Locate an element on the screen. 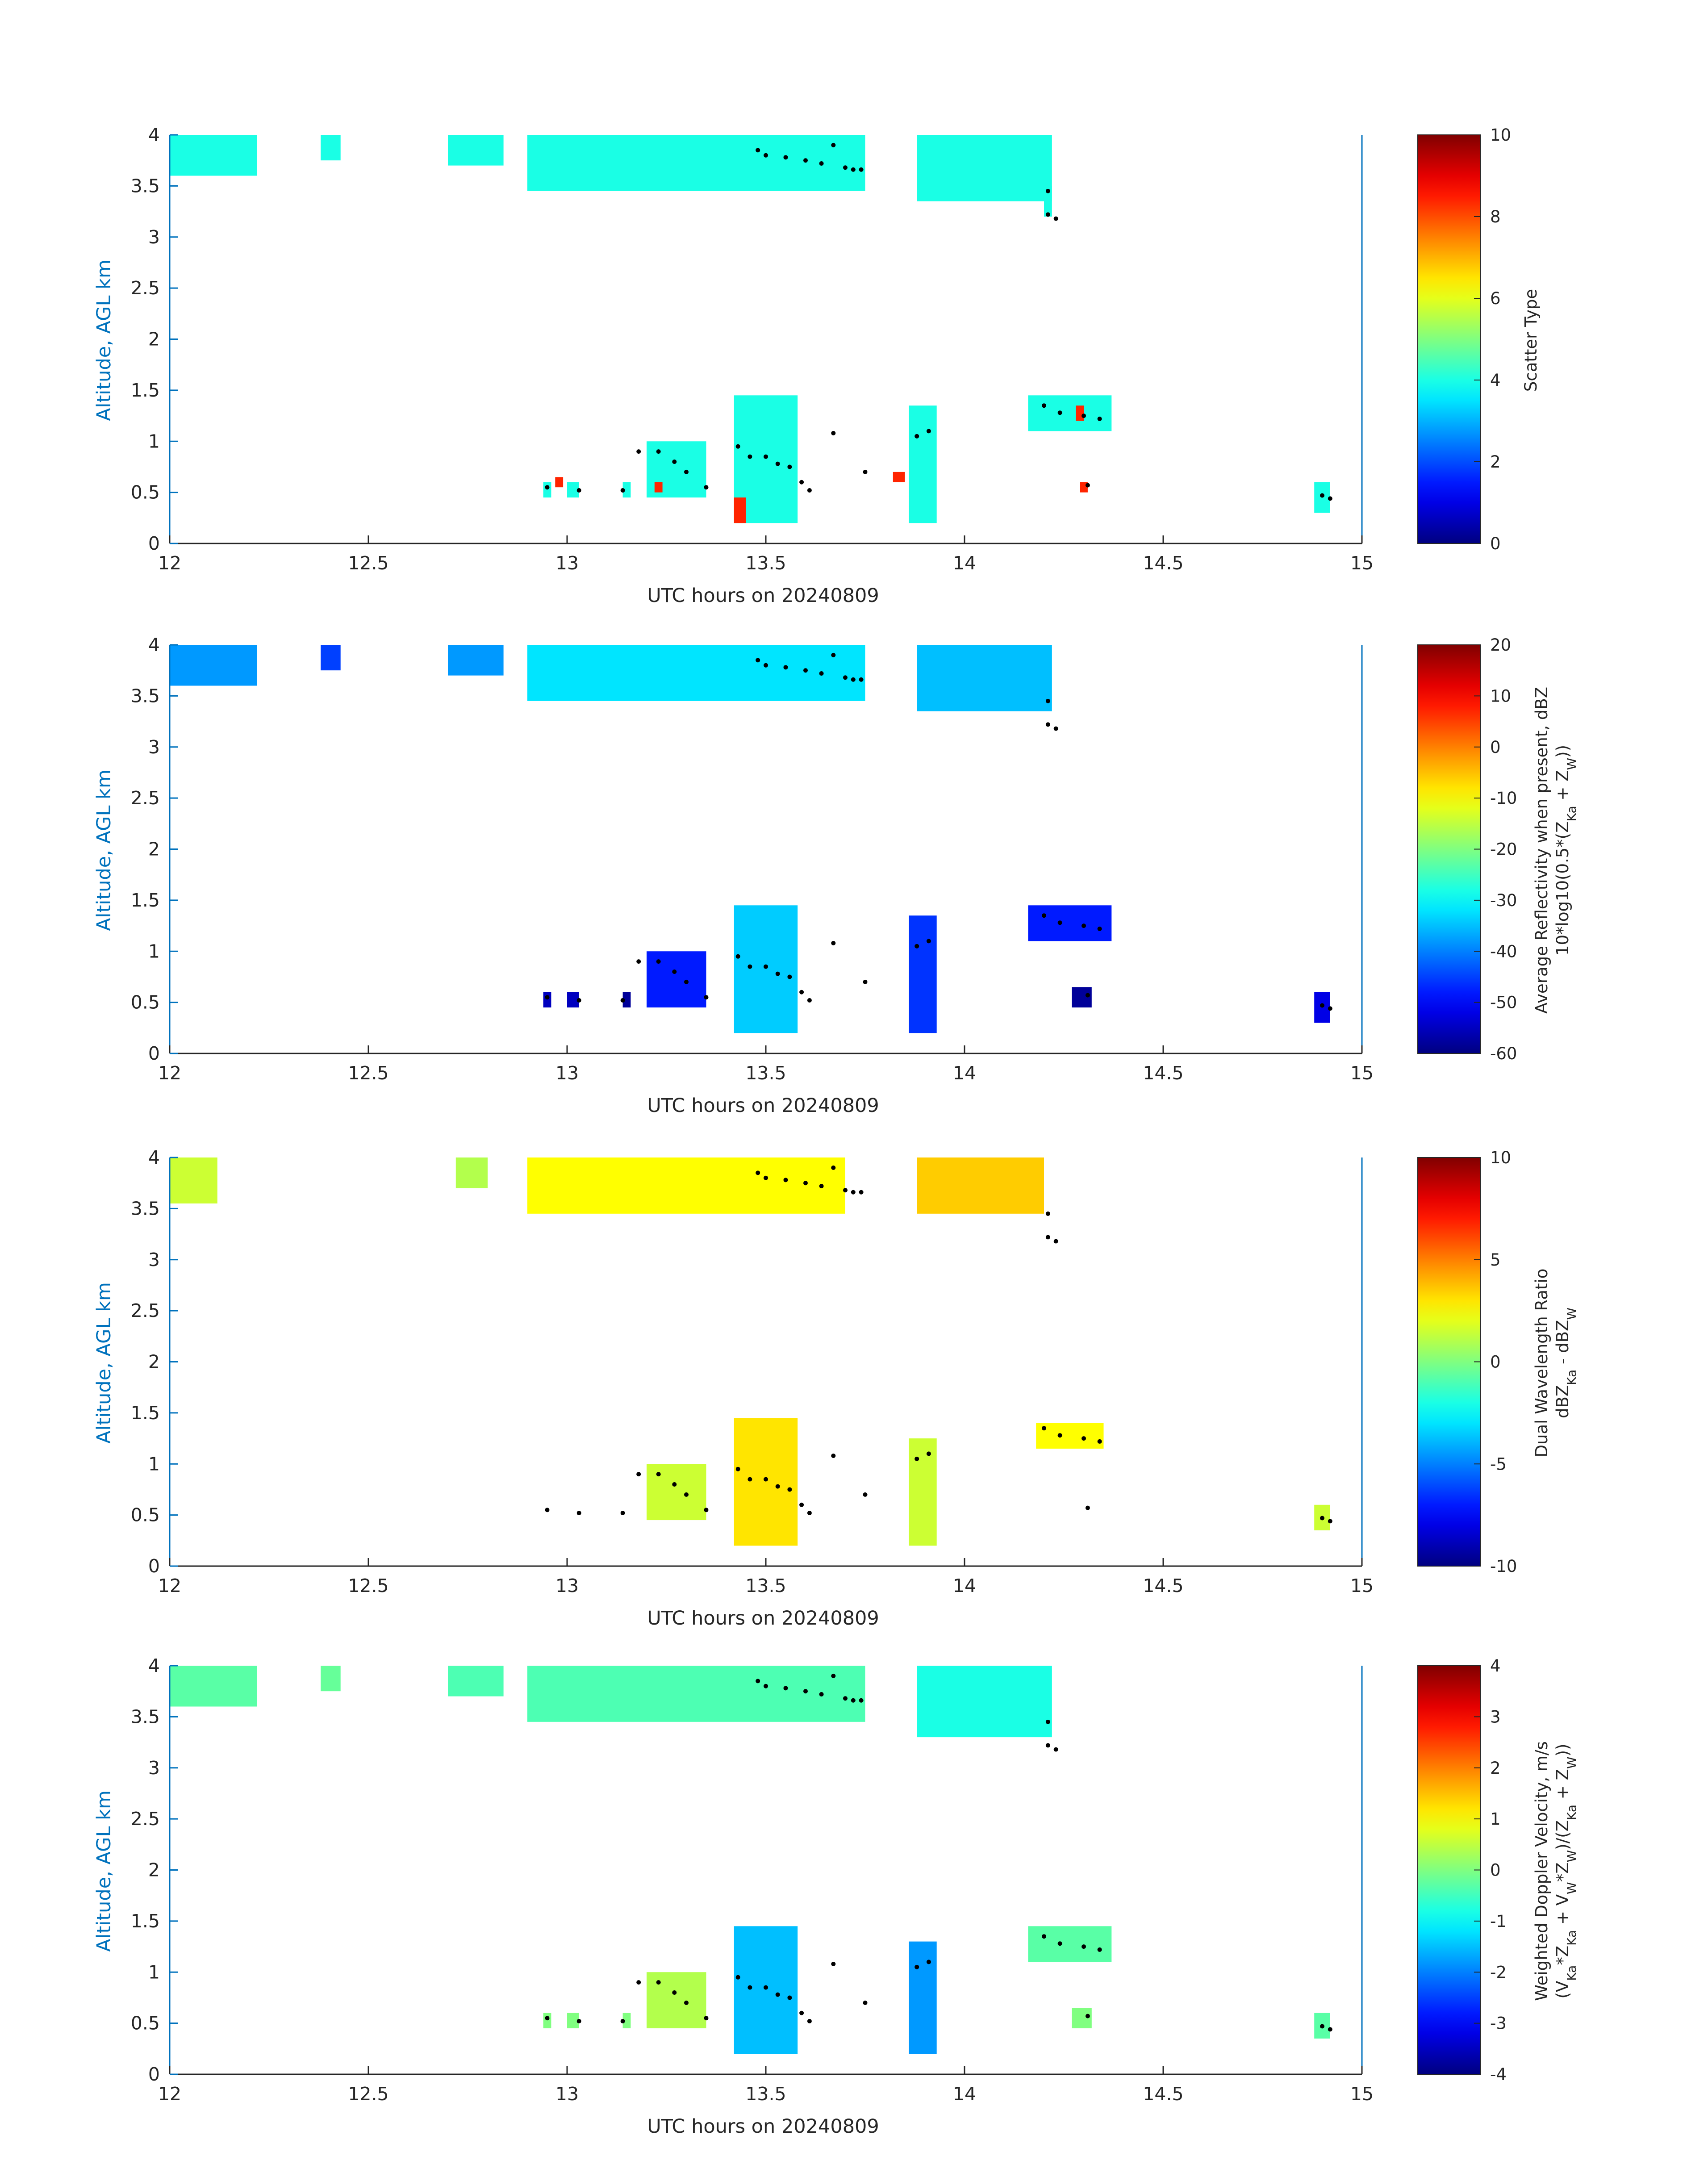  colorbar-tick-label: 6 is located at coordinates (1495, 298).